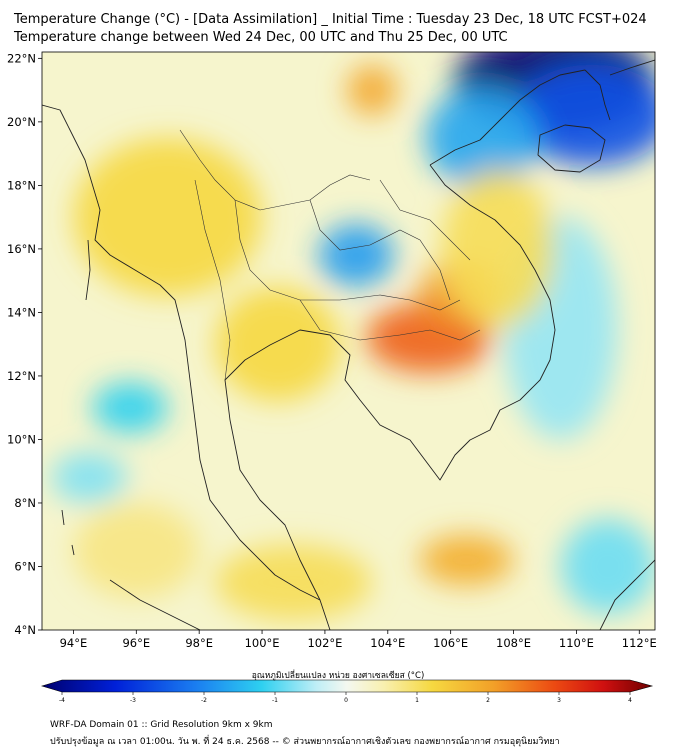  I want to click on malay-peninsula, so click(280, 524).